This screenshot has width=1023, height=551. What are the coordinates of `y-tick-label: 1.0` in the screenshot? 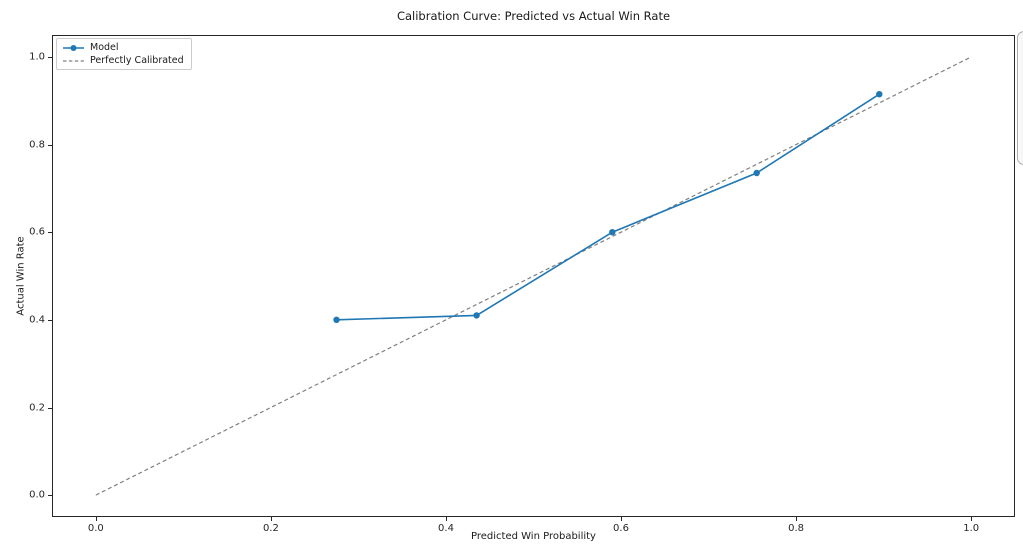 It's located at (37, 57).